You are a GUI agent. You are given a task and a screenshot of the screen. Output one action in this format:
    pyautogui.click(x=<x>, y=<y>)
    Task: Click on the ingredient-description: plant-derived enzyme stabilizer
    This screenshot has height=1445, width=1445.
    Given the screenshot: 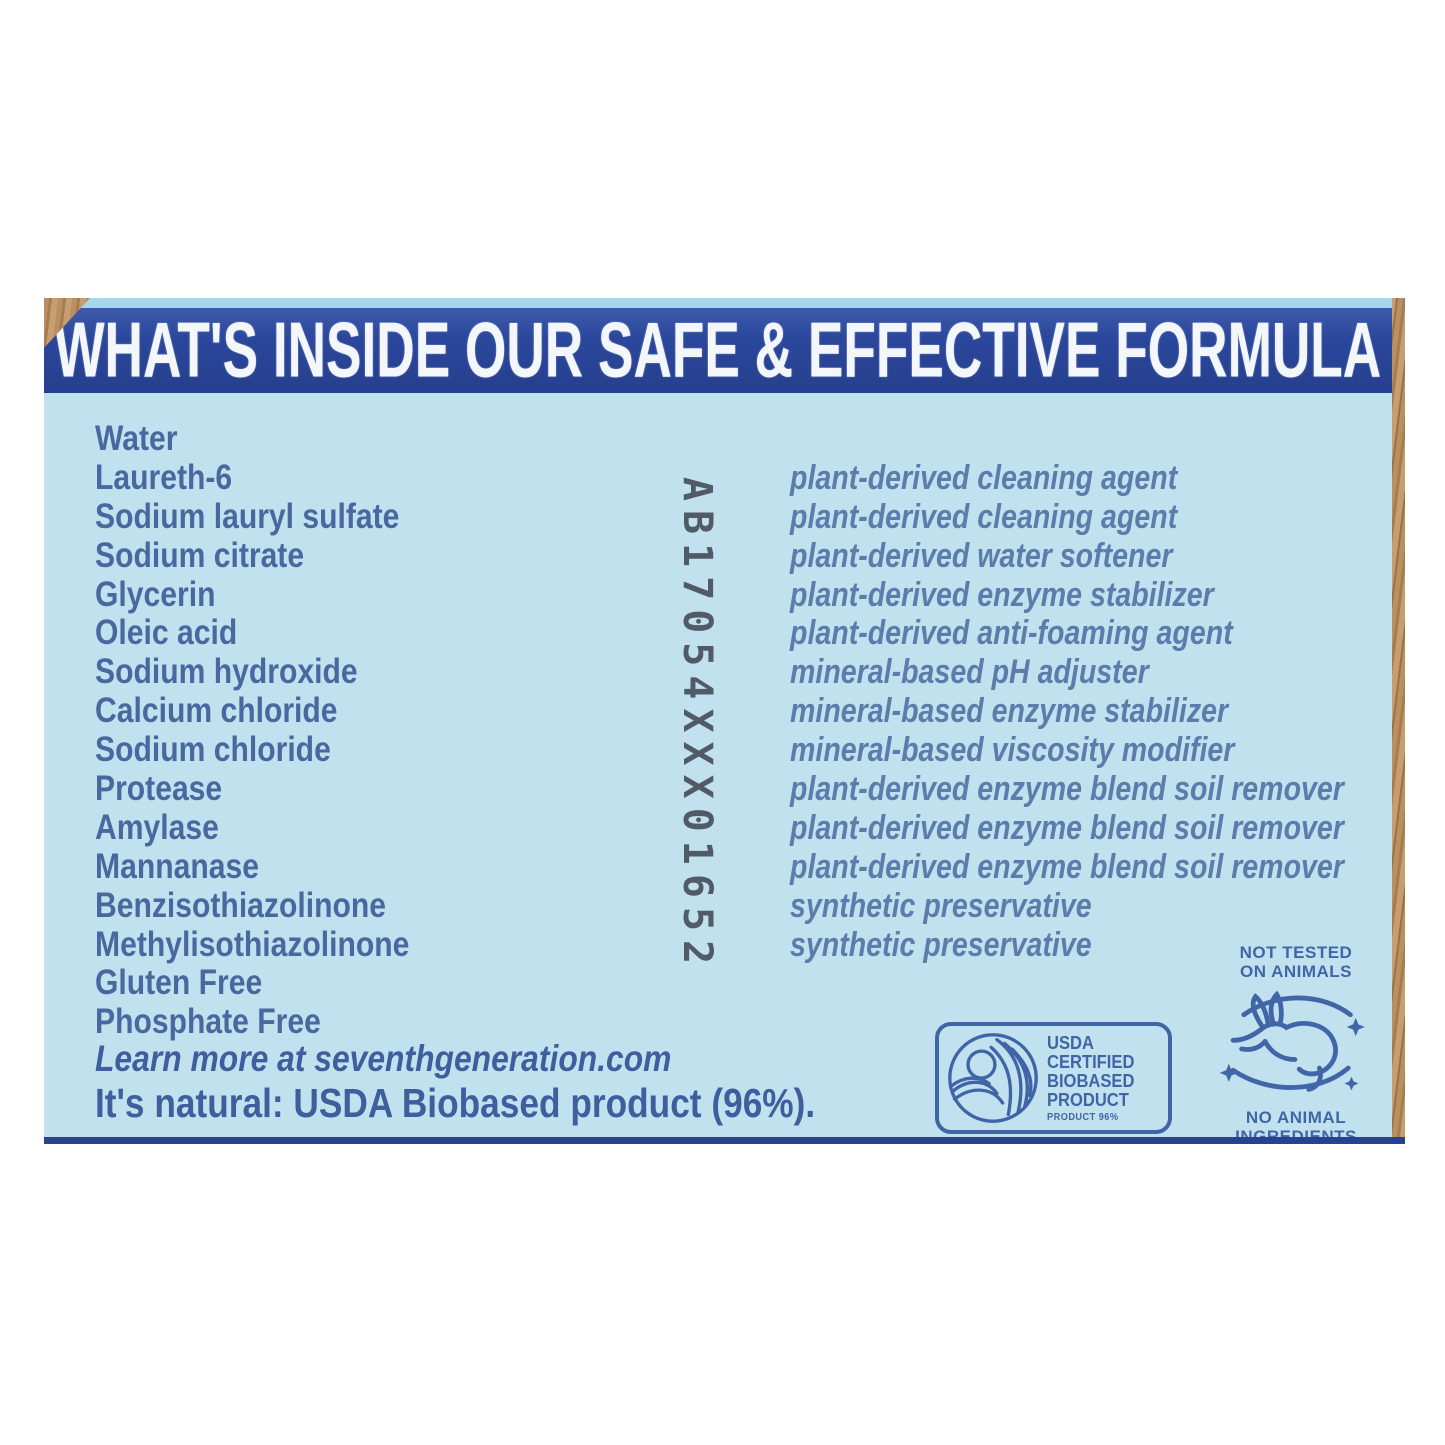 What is the action you would take?
    pyautogui.click(x=1002, y=594)
    